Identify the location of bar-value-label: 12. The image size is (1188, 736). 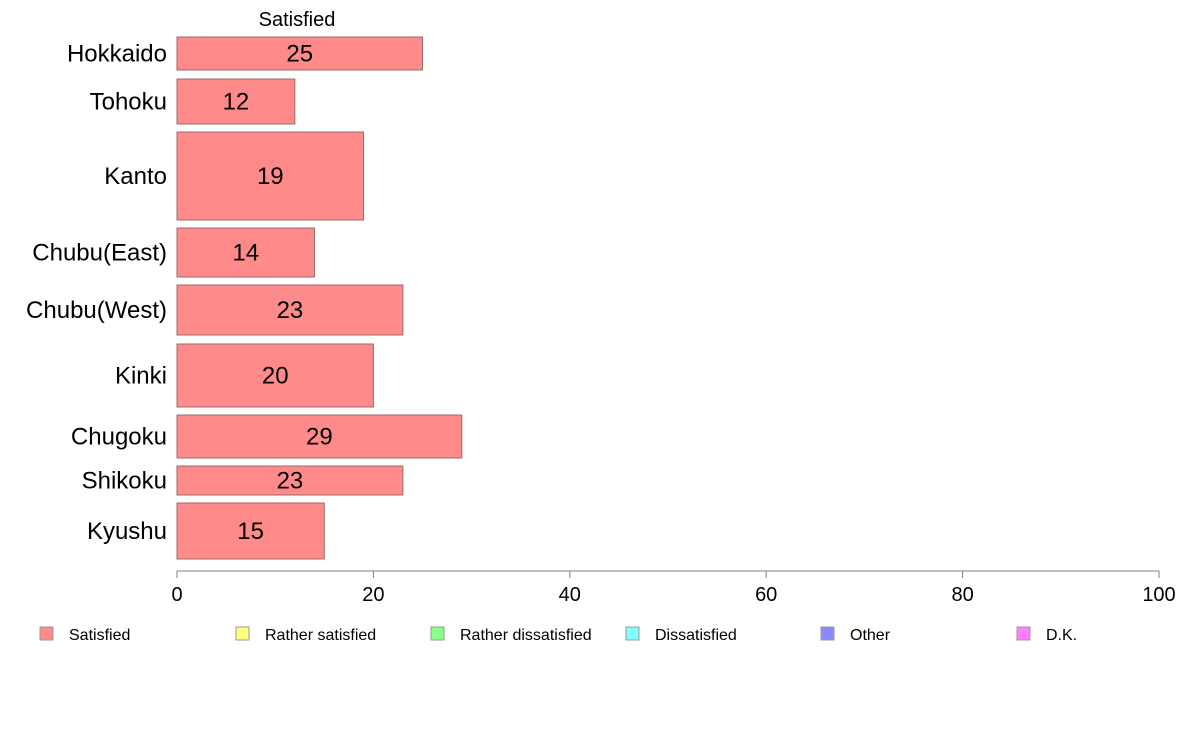
(236, 102).